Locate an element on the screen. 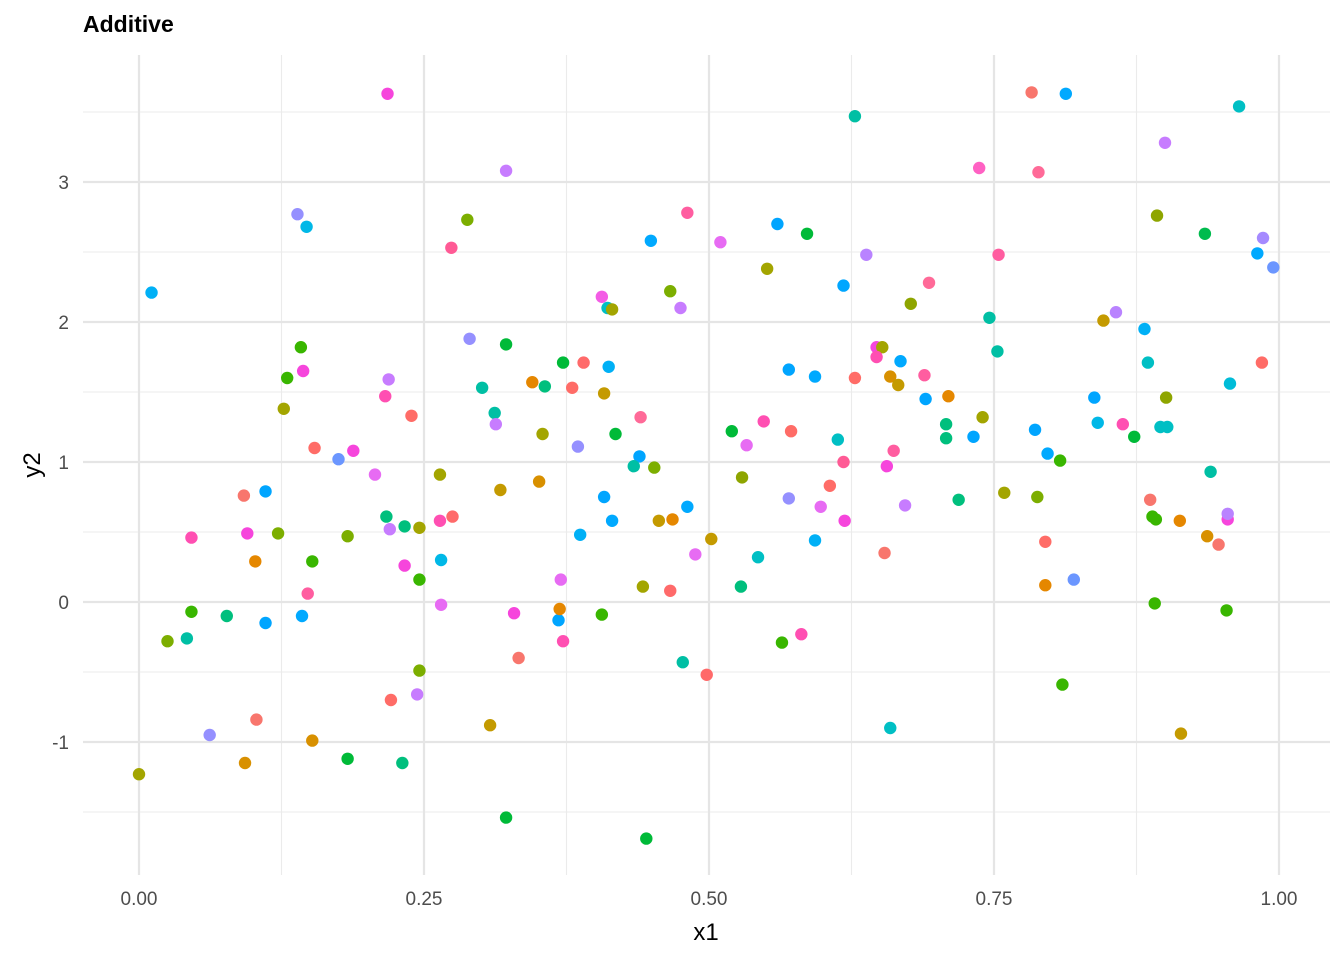 The image size is (1344, 960). y-tick-label: 0 is located at coordinates (63, 603).